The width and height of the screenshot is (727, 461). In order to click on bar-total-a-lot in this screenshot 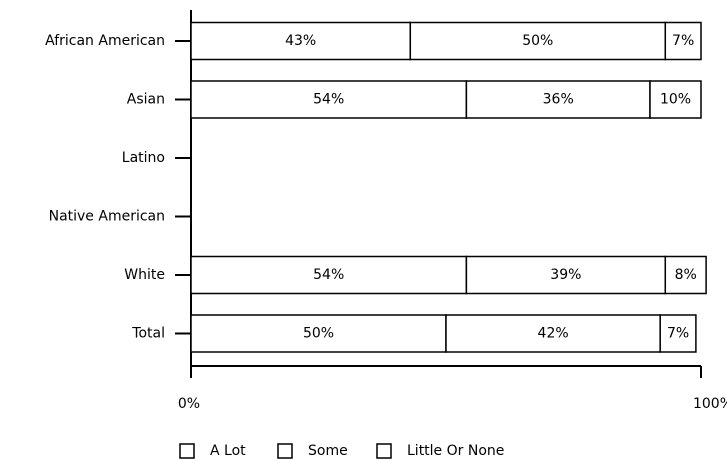, I will do `click(318, 333)`.